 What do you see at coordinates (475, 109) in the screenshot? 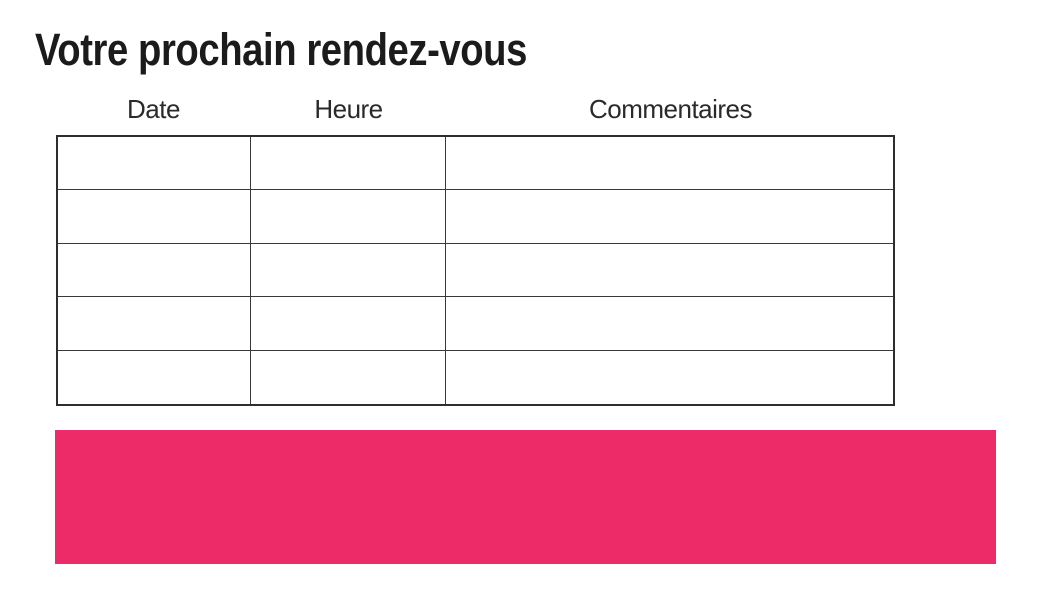
I see `table-header-row: Date Heure Commentaires` at bounding box center [475, 109].